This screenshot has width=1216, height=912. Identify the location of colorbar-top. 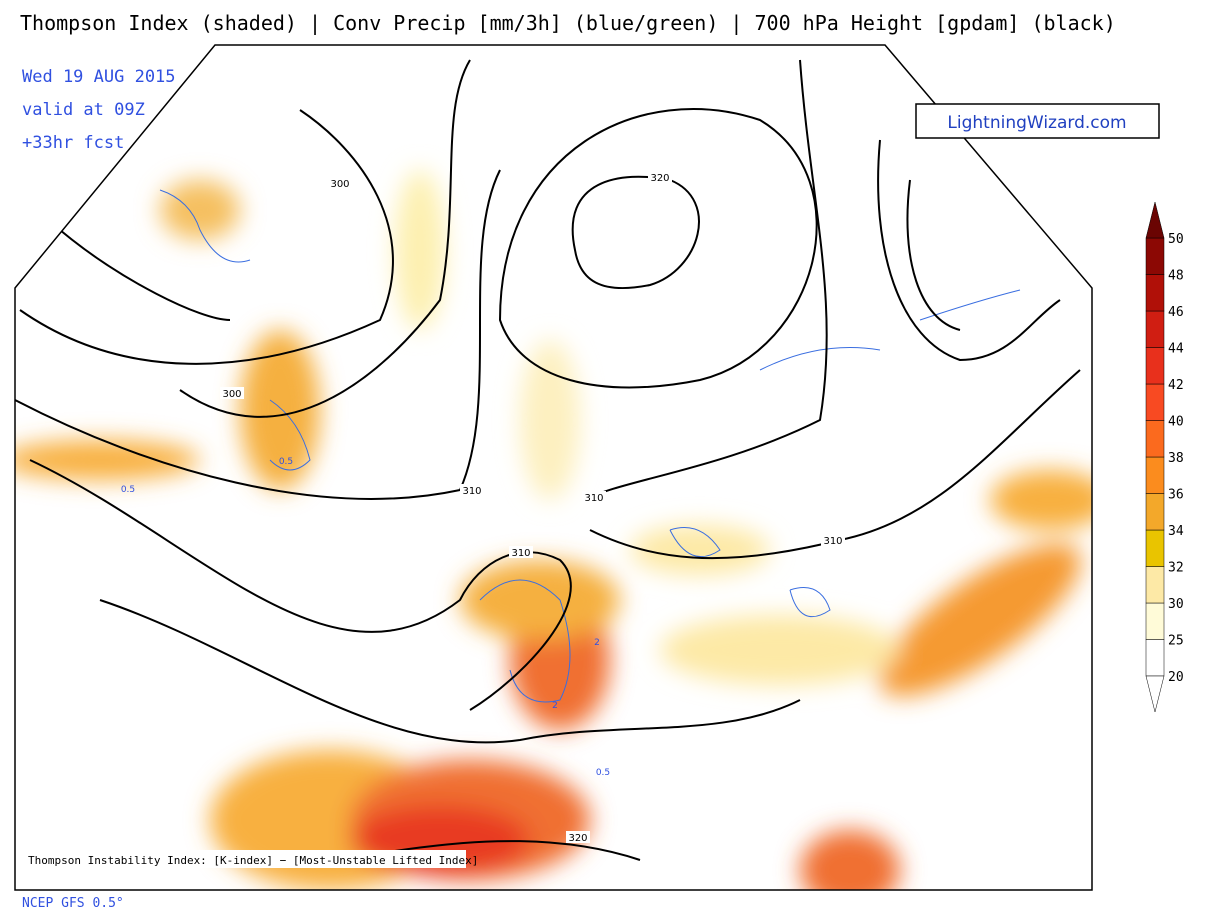
(1155, 220).